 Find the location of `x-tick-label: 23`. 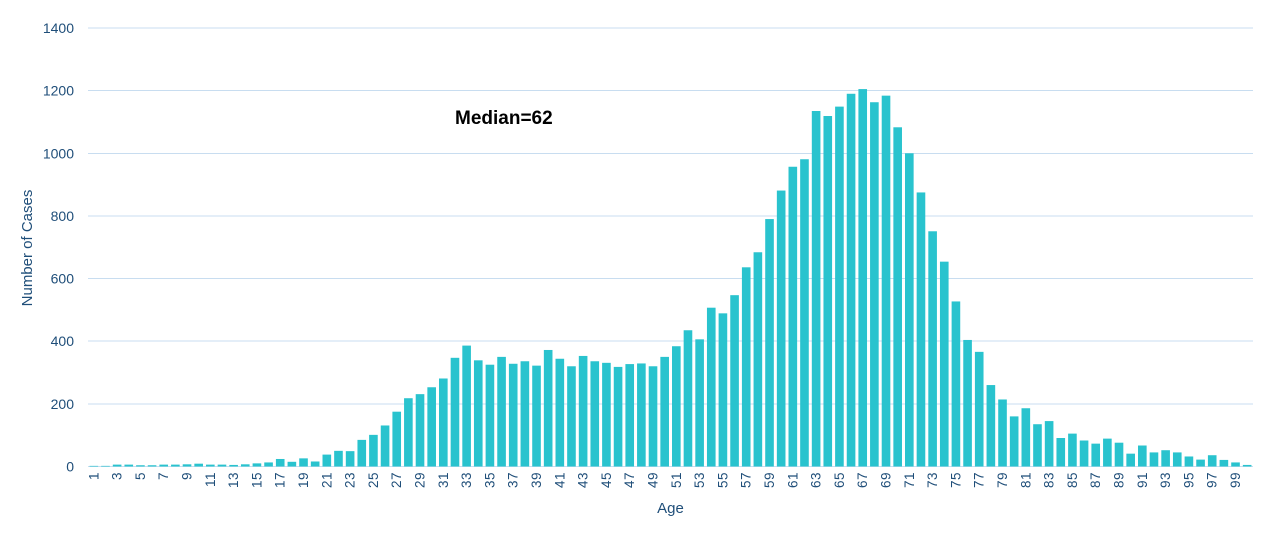

x-tick-label: 23 is located at coordinates (350, 480).